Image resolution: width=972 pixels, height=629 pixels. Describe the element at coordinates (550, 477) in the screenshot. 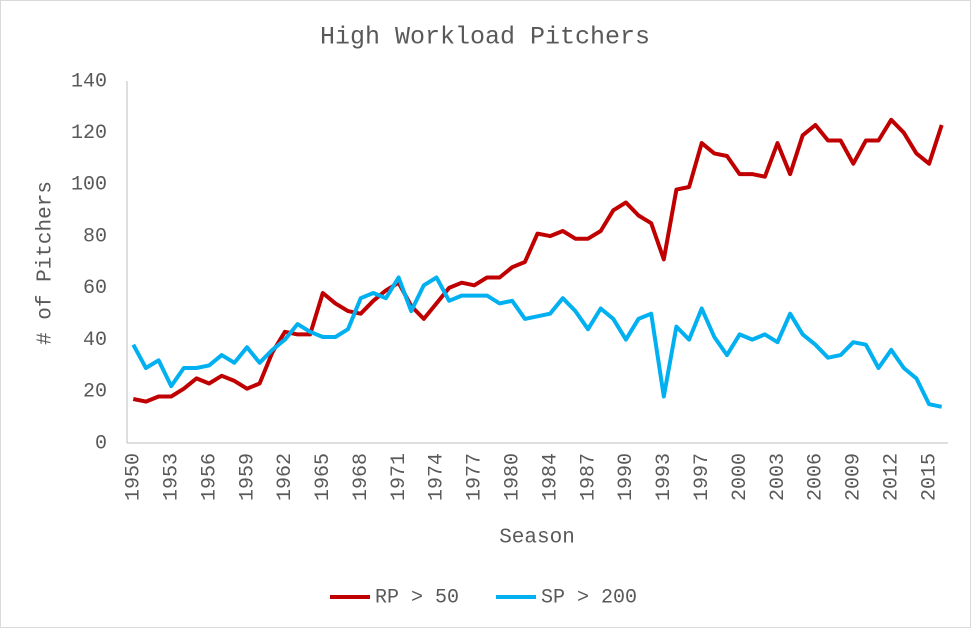

I see `x-tick-label: 1984` at that location.